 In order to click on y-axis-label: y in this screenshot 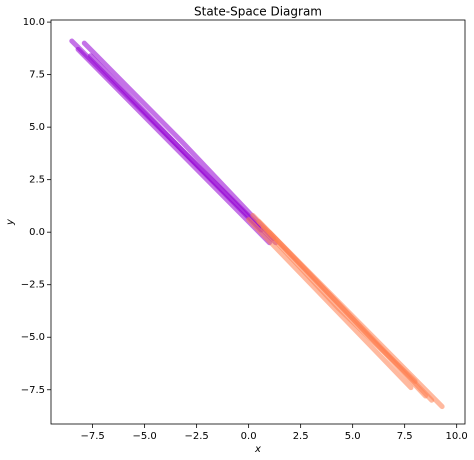, I will do `click(10, 222)`.